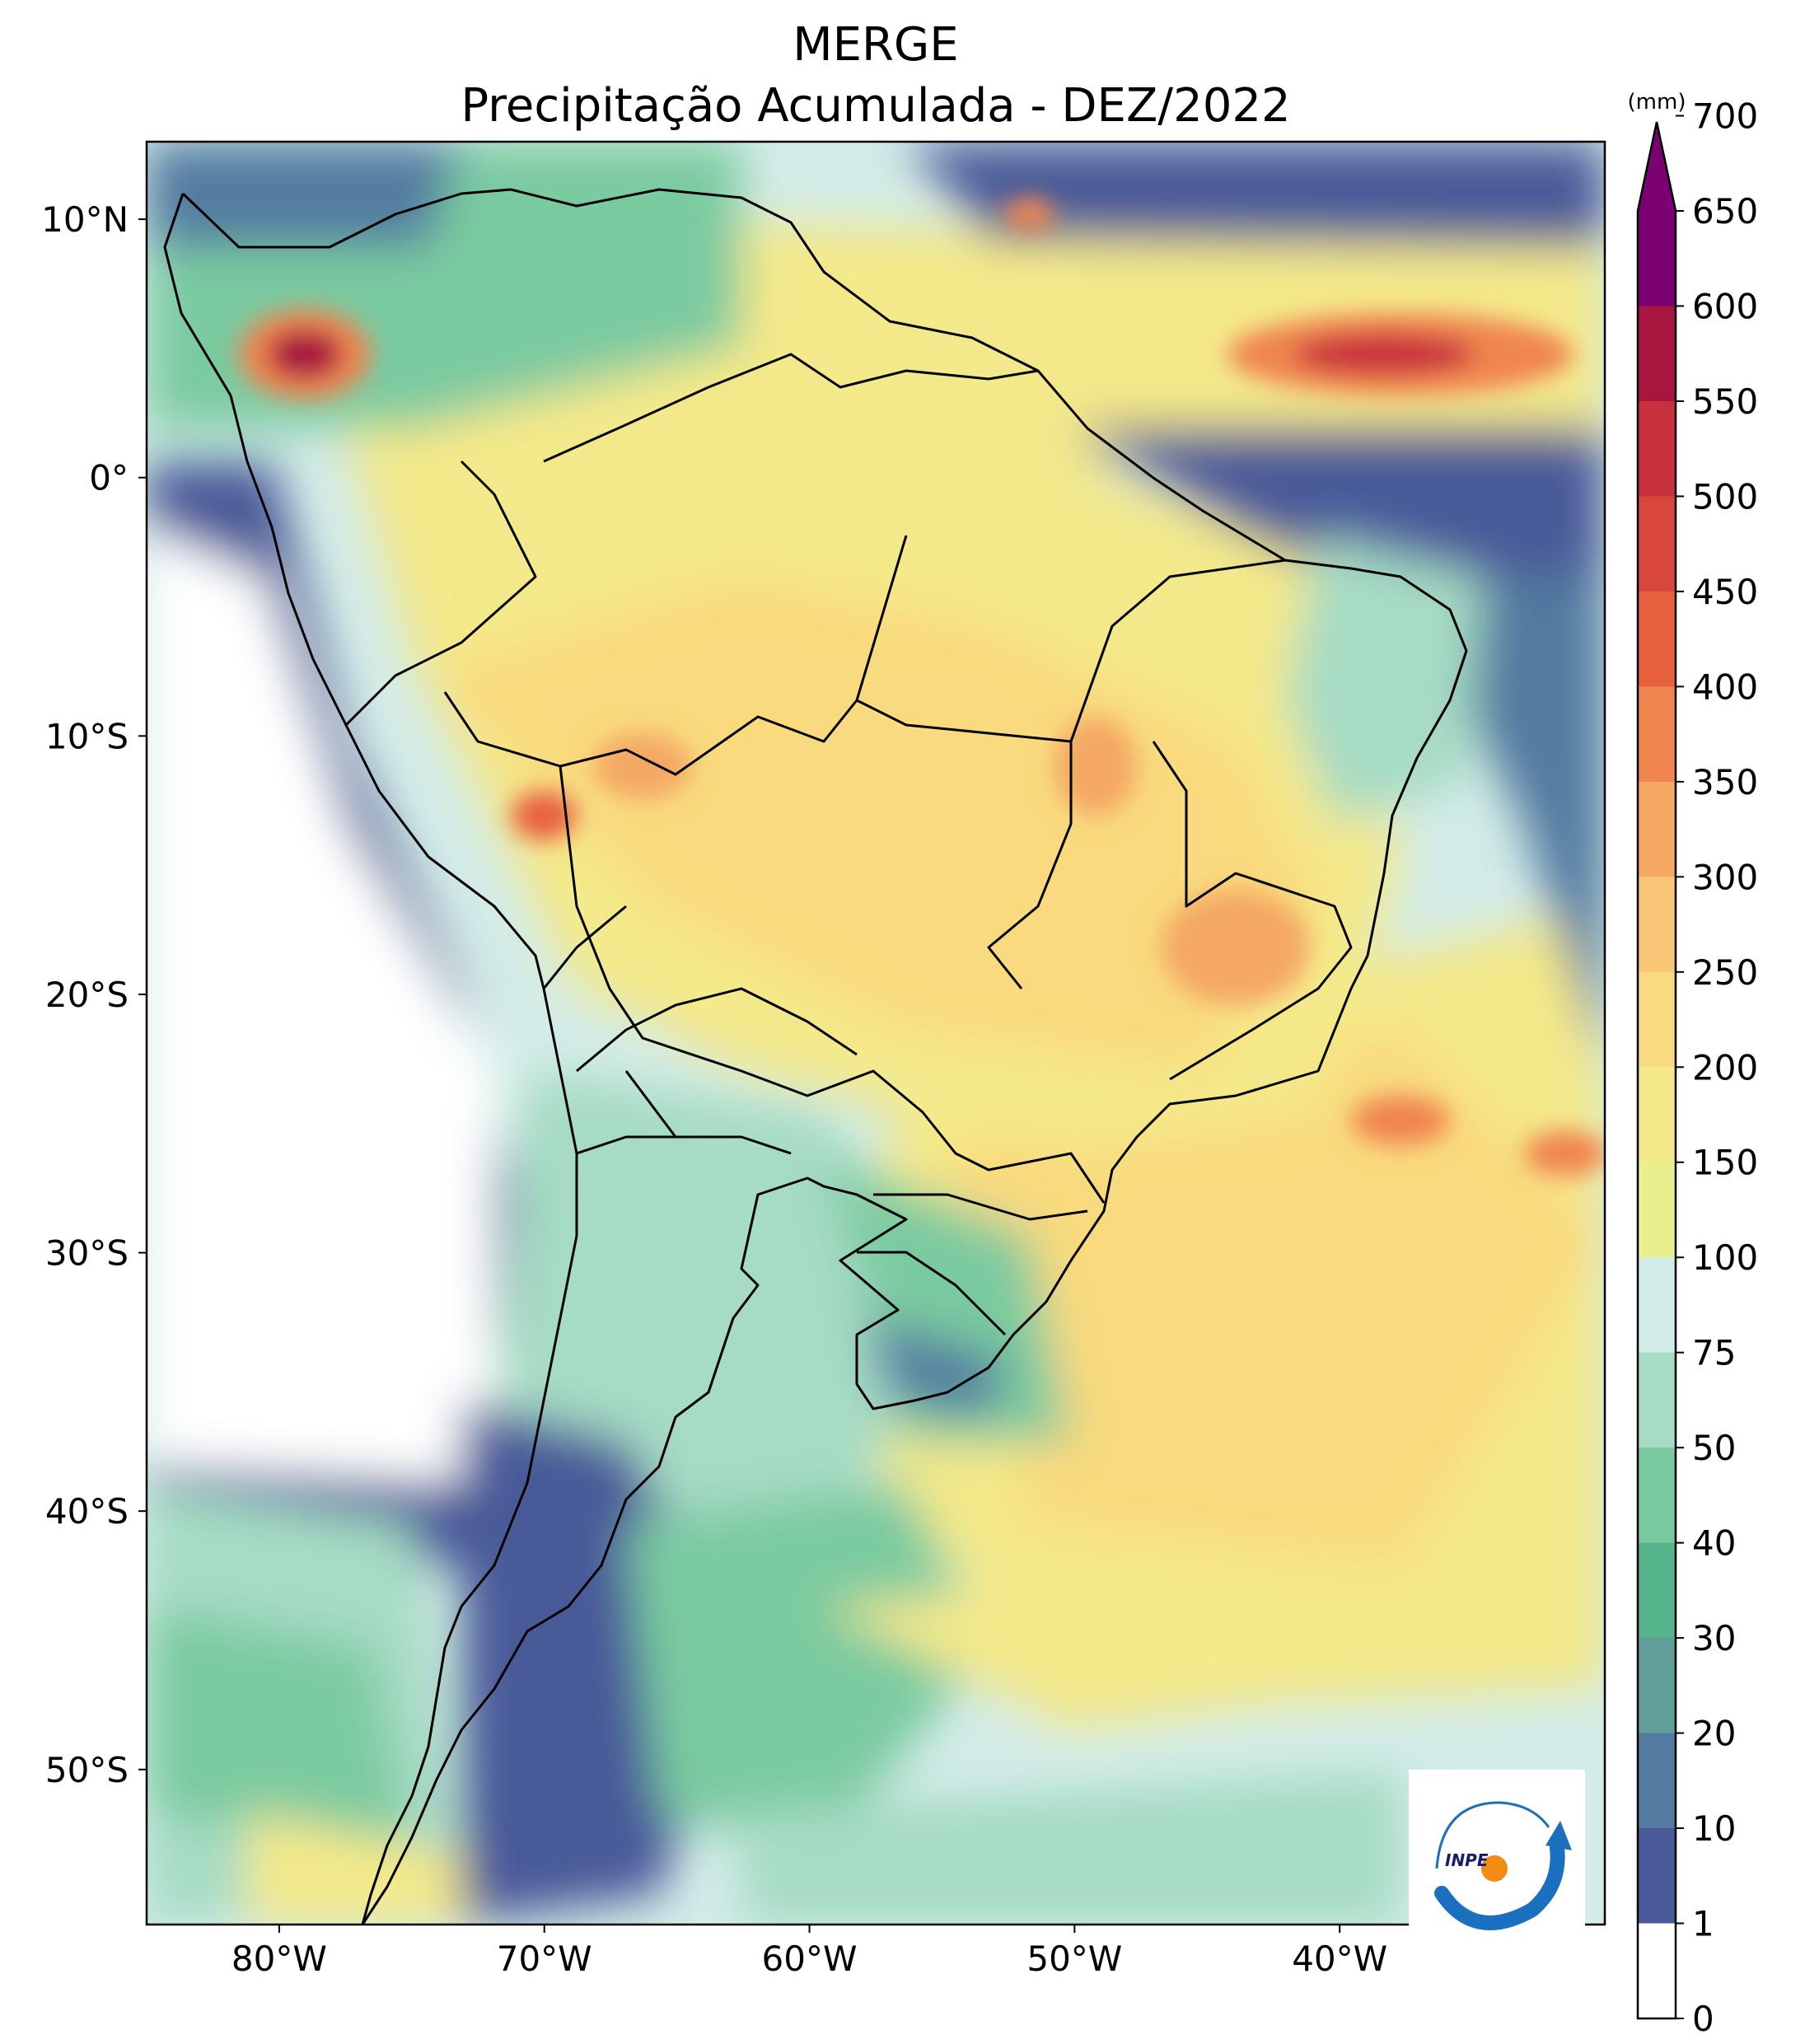  What do you see at coordinates (1725, 1067) in the screenshot?
I see `colorbar-tick-label: 200` at bounding box center [1725, 1067].